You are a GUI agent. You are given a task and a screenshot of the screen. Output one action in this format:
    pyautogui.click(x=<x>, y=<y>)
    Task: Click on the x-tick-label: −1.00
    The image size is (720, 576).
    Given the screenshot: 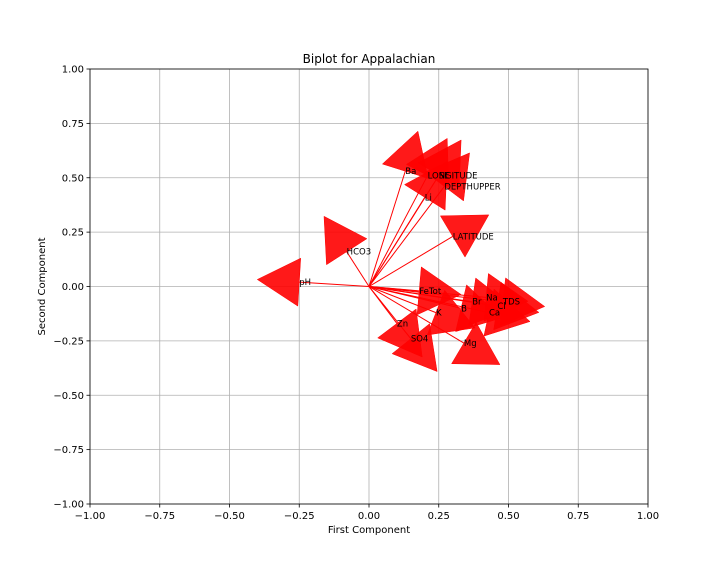 What is the action you would take?
    pyautogui.click(x=90, y=516)
    